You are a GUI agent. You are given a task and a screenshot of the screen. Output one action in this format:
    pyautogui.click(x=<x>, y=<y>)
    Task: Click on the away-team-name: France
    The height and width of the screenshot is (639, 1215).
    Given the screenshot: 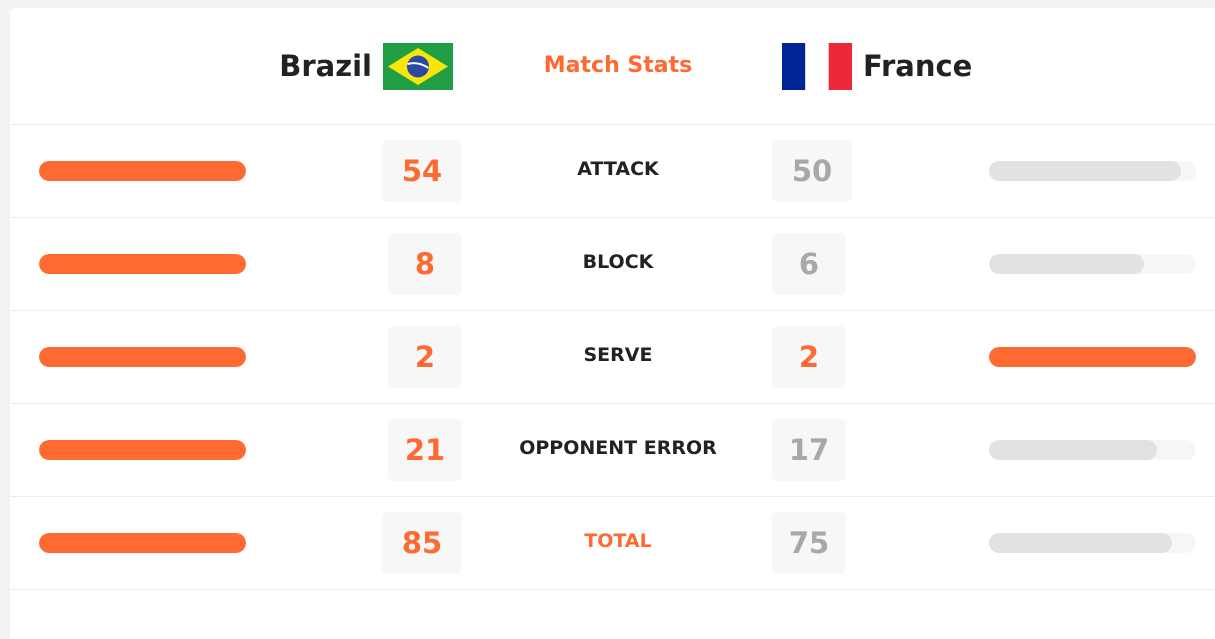 What is the action you would take?
    pyautogui.click(x=918, y=66)
    